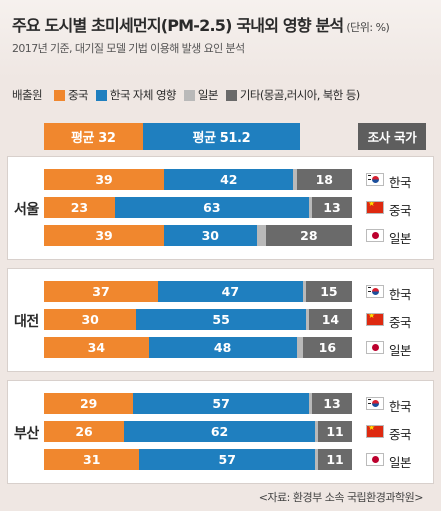 The image size is (441, 511). I want to click on legend: 배출원 중국 한국 자체 영향 일본 기타(몽골,러시아, 북한 등), so click(220, 95).